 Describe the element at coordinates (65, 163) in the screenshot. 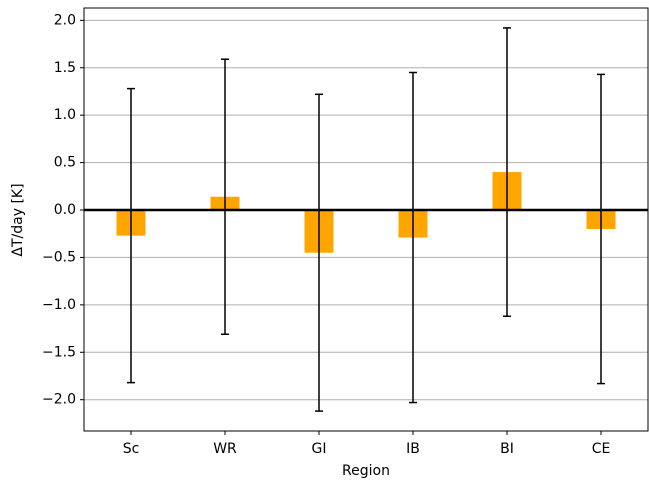

I see `y-tick-label: 0.5` at that location.